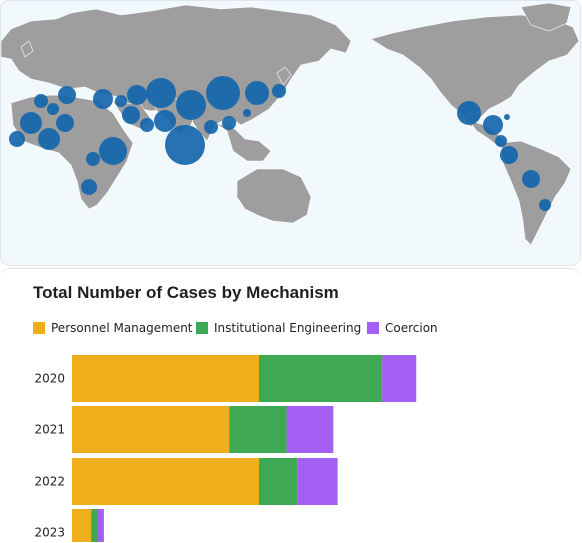  I want to click on south-america-landmass, so click(536, 193).